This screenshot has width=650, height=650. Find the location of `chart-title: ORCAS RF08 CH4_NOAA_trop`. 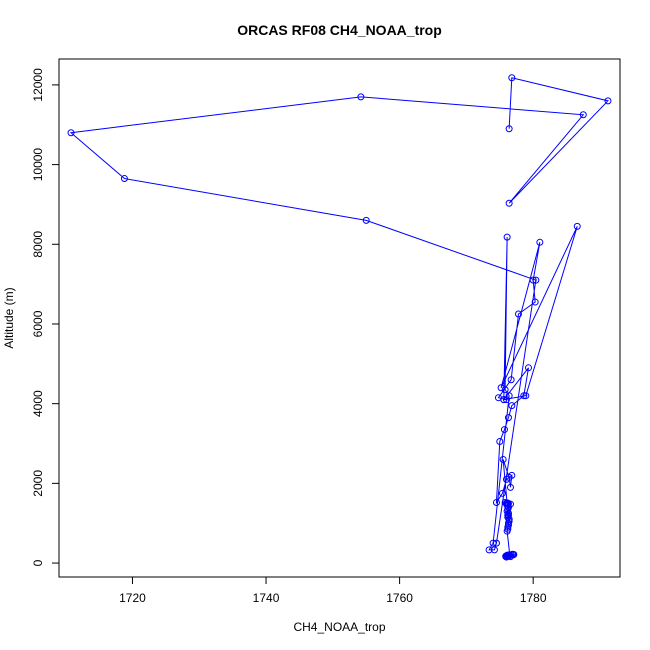

chart-title: ORCAS RF08 CH4_NOAA_trop is located at coordinates (339, 30).